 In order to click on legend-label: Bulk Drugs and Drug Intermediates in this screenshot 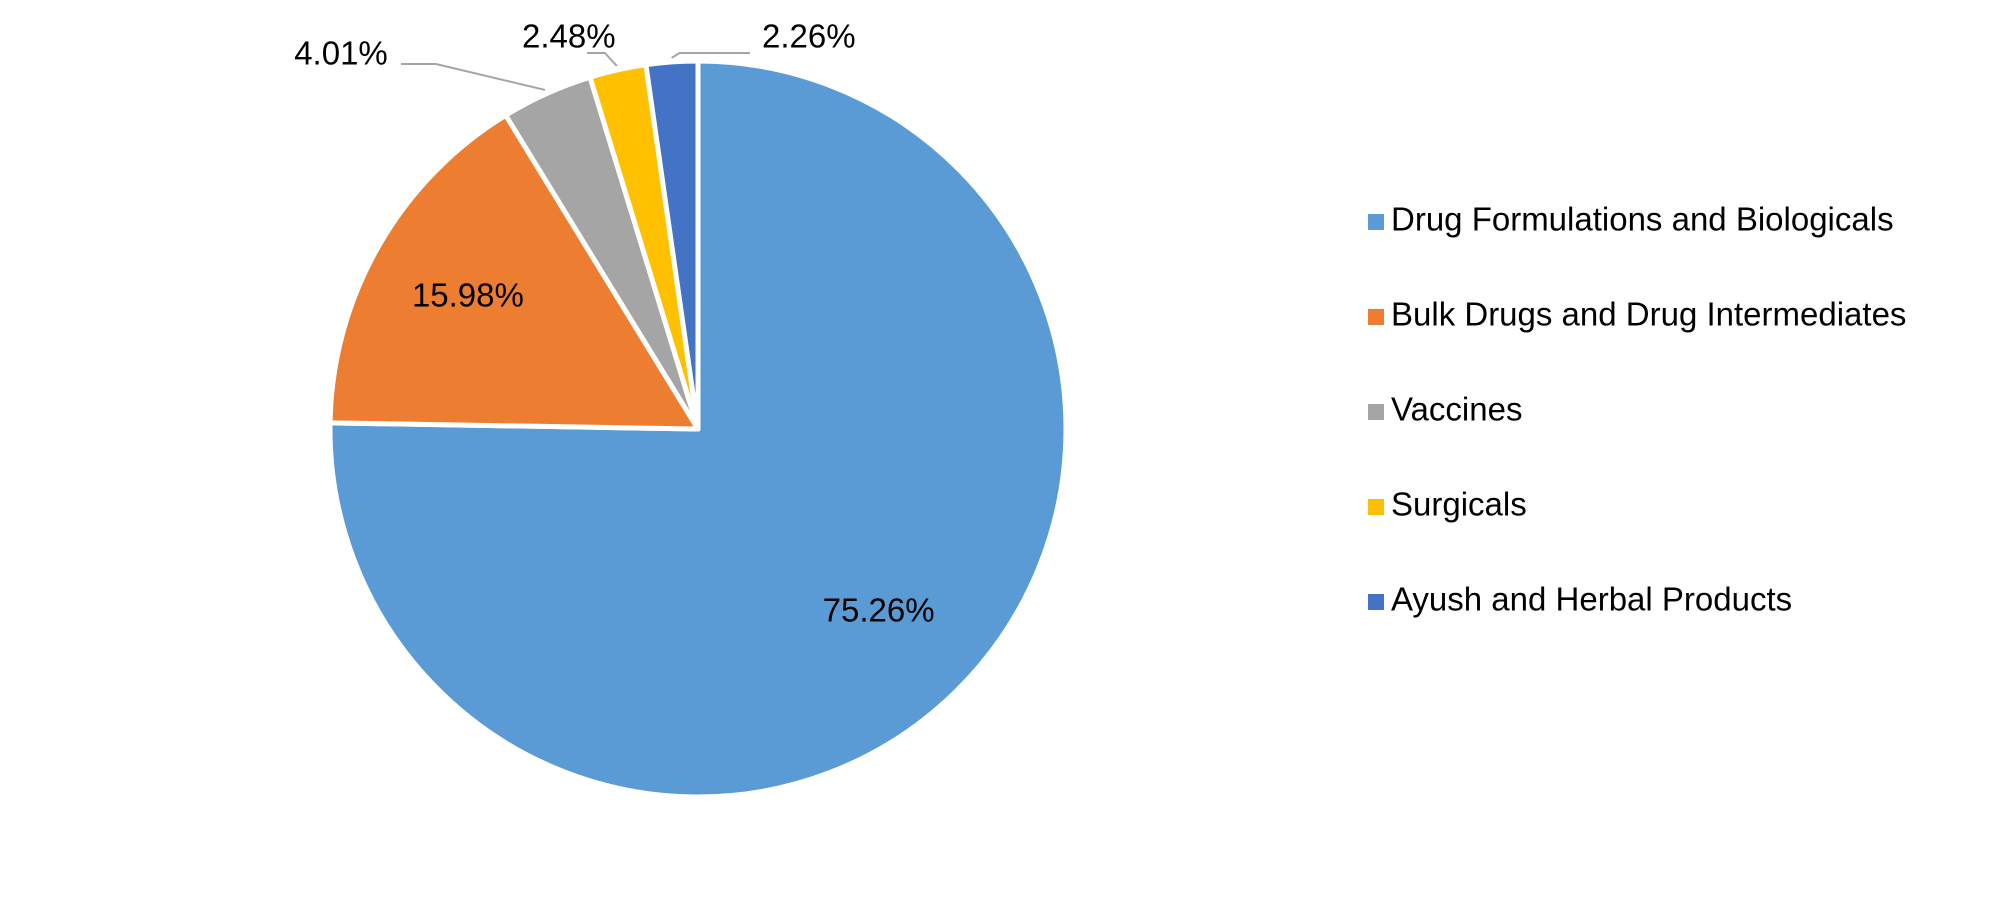, I will do `click(1648, 314)`.